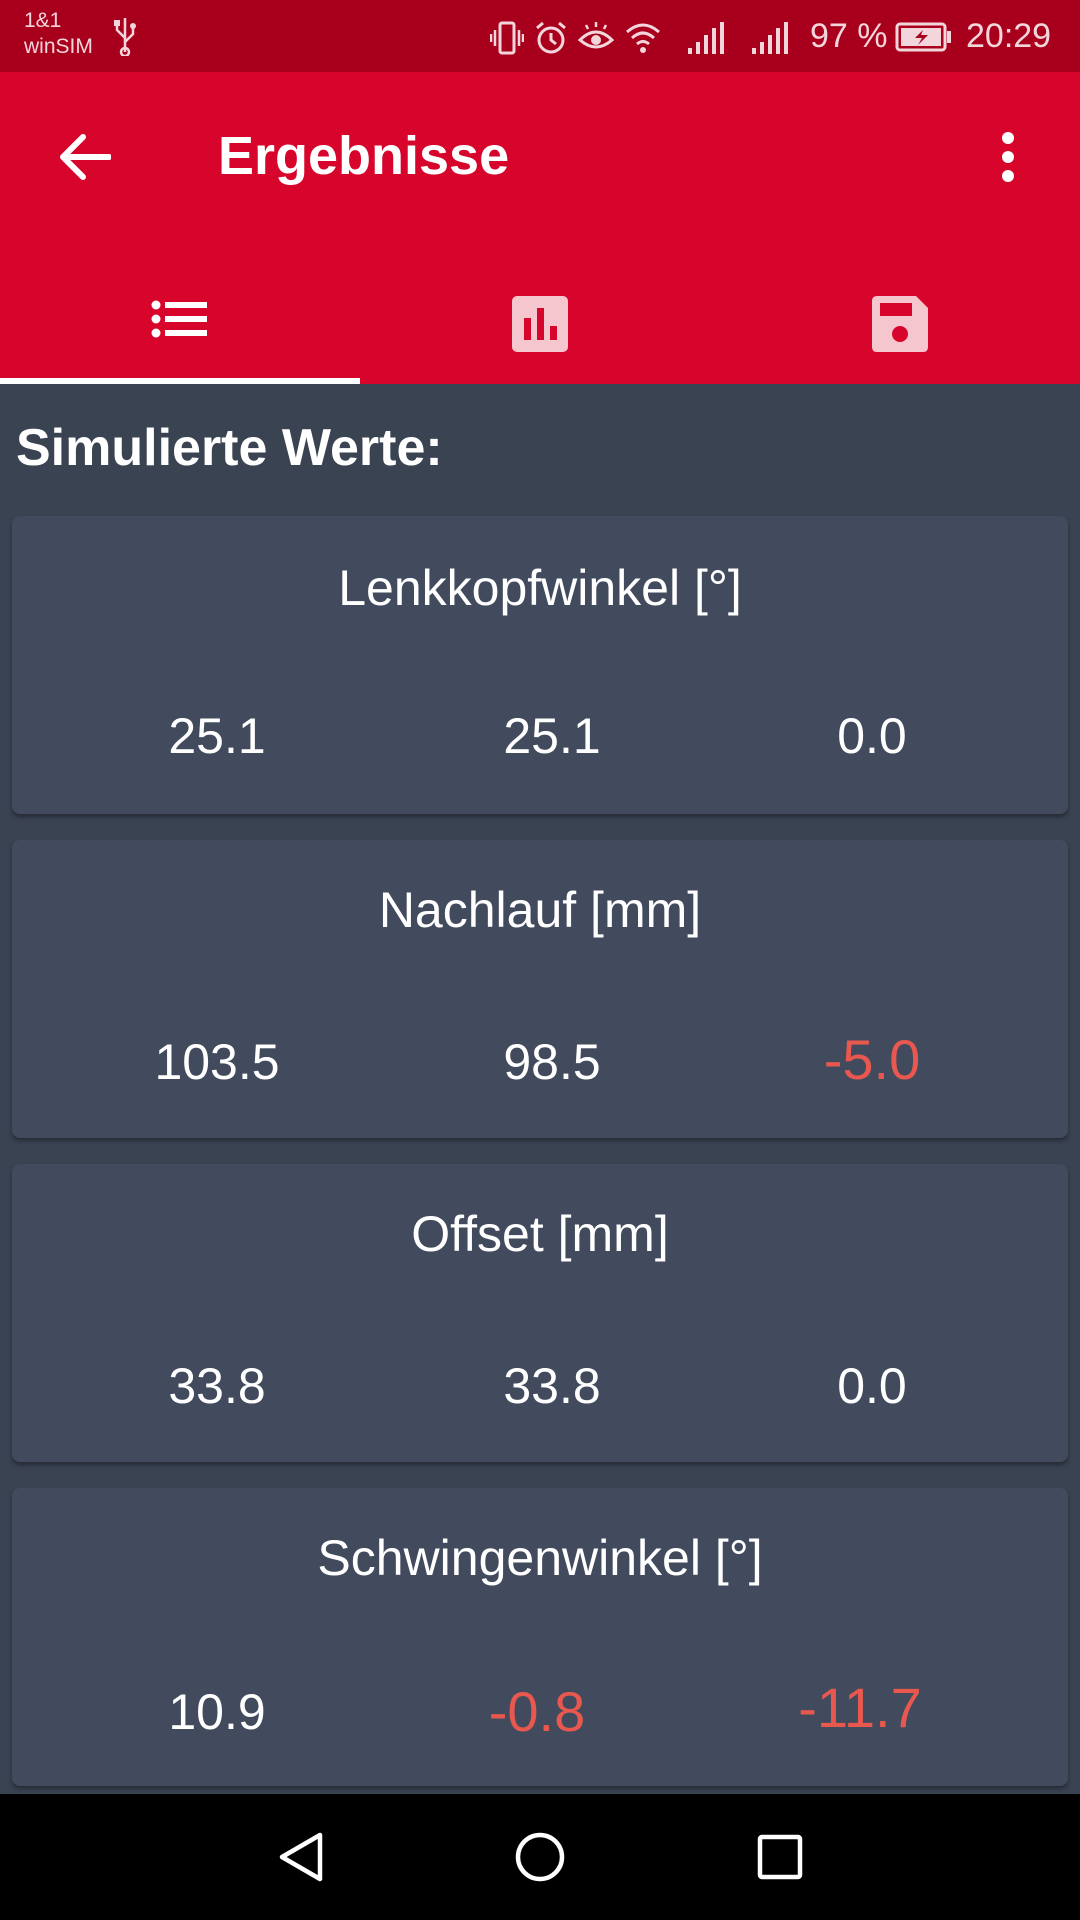 This screenshot has width=1080, height=1920. I want to click on bar-chart-icon, so click(540, 324).